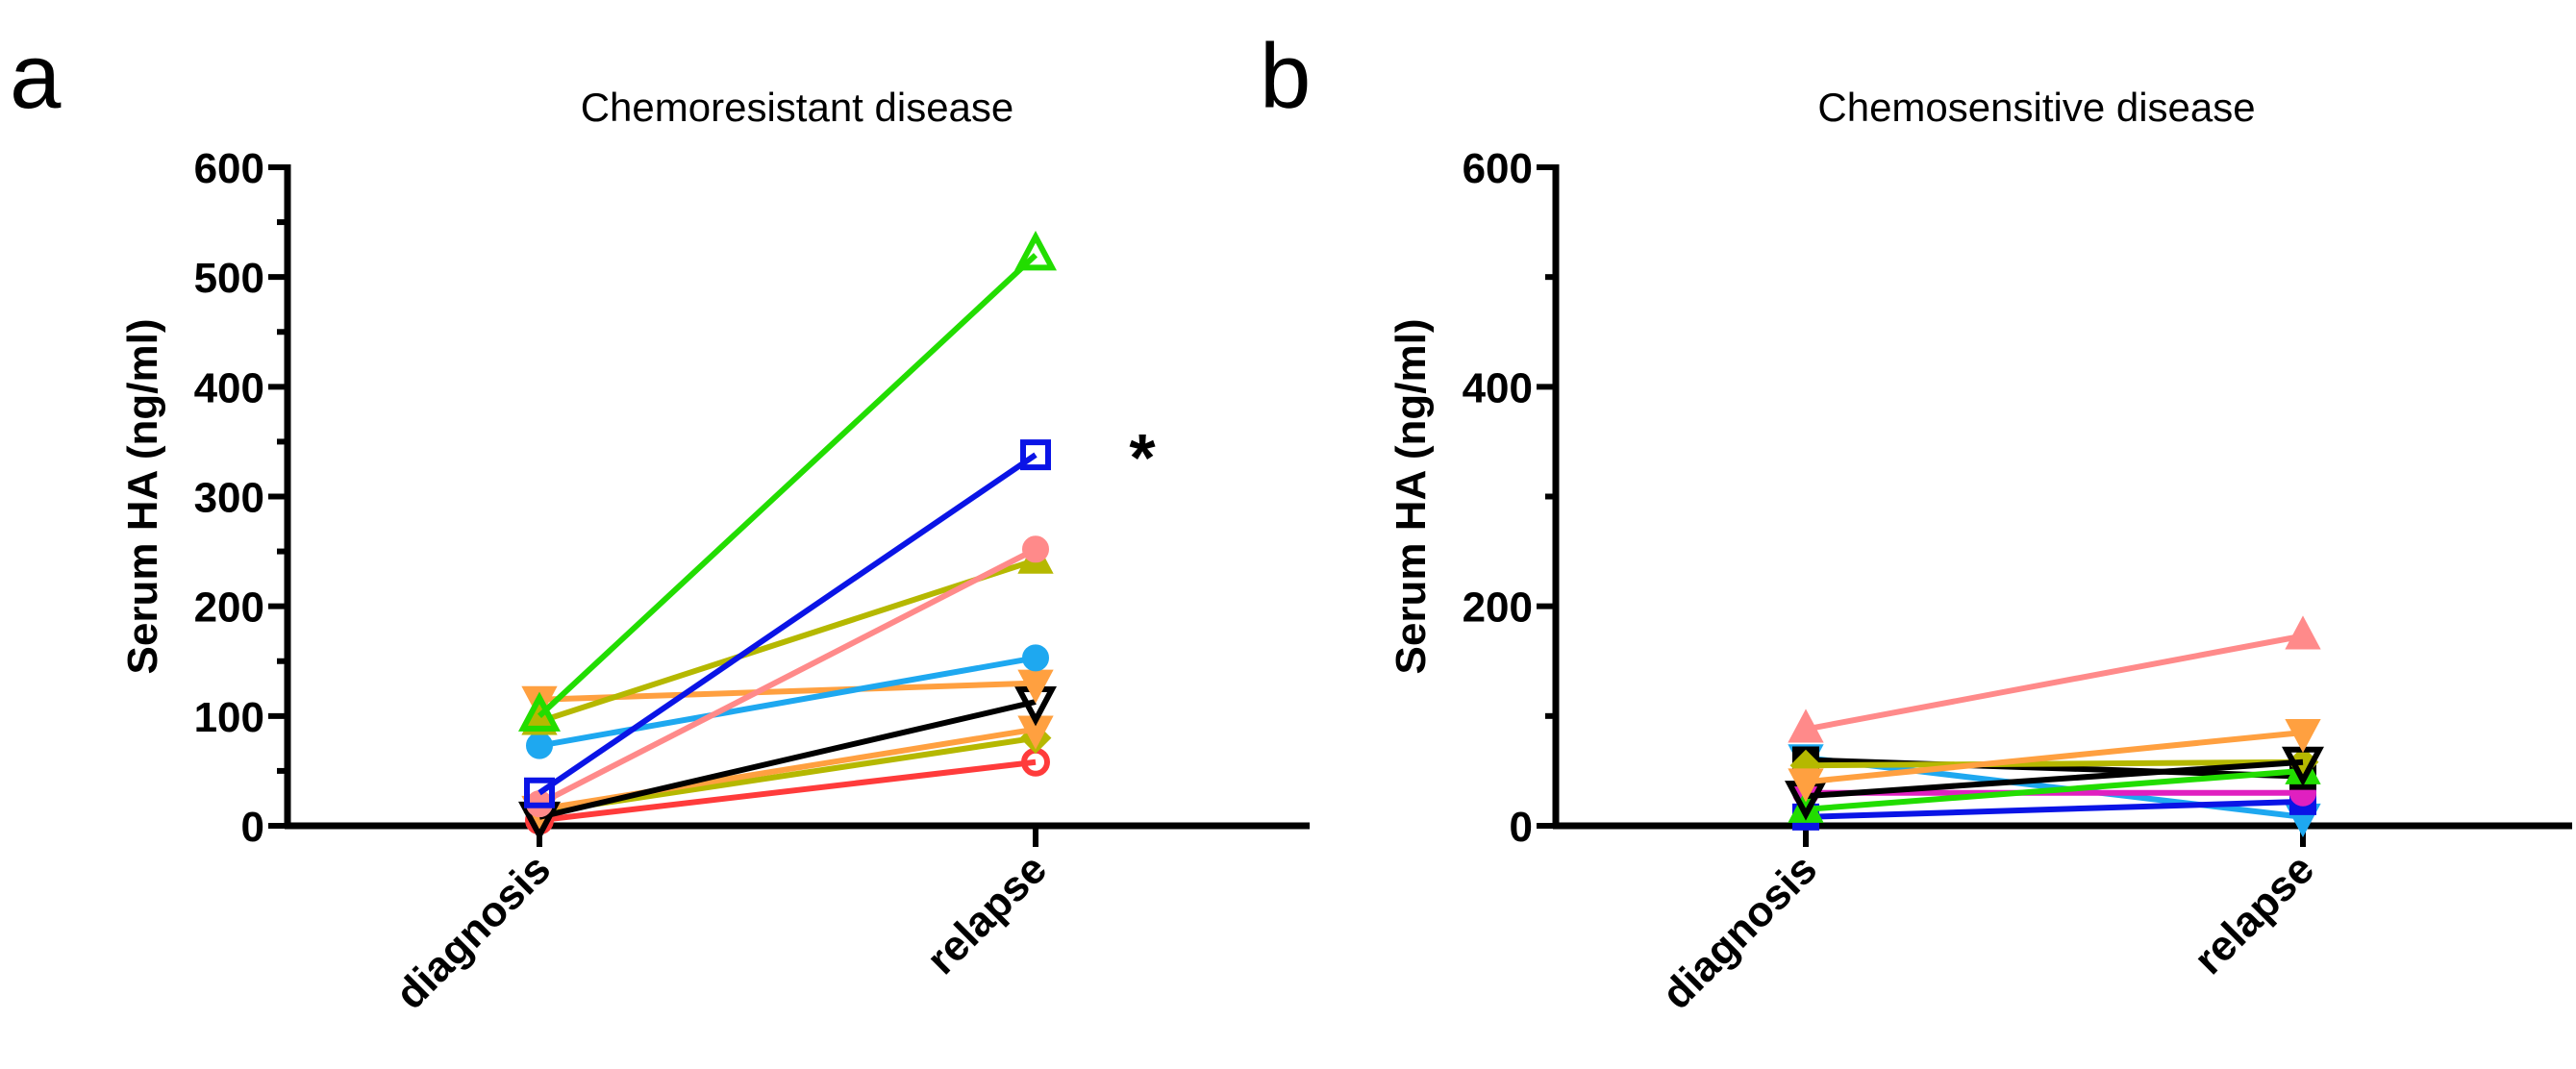 Image resolution: width=2576 pixels, height=1069 pixels. What do you see at coordinates (229, 717) in the screenshot?
I see `y-tick-label: 100` at bounding box center [229, 717].